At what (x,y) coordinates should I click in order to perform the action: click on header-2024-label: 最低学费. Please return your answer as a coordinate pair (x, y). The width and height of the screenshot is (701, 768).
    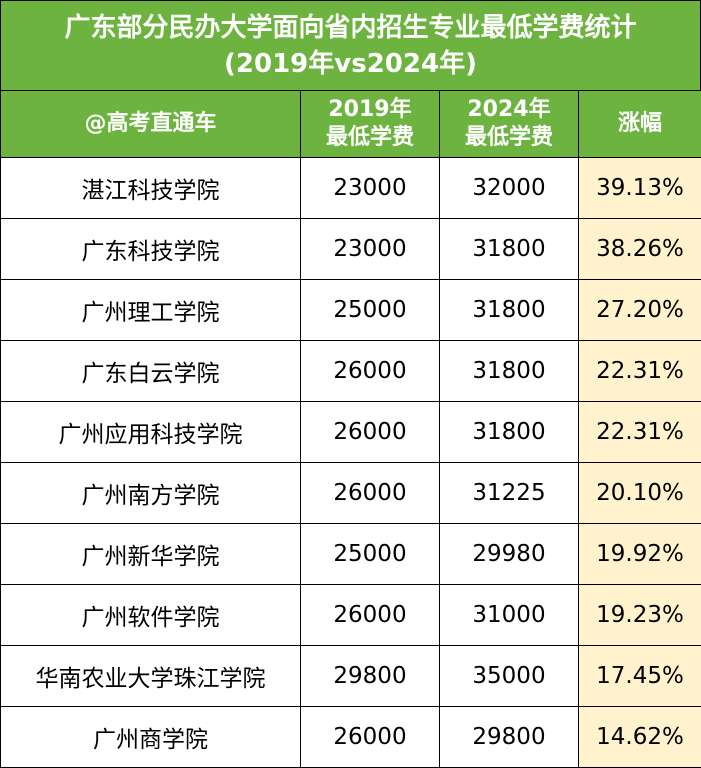
    Looking at the image, I should click on (509, 138).